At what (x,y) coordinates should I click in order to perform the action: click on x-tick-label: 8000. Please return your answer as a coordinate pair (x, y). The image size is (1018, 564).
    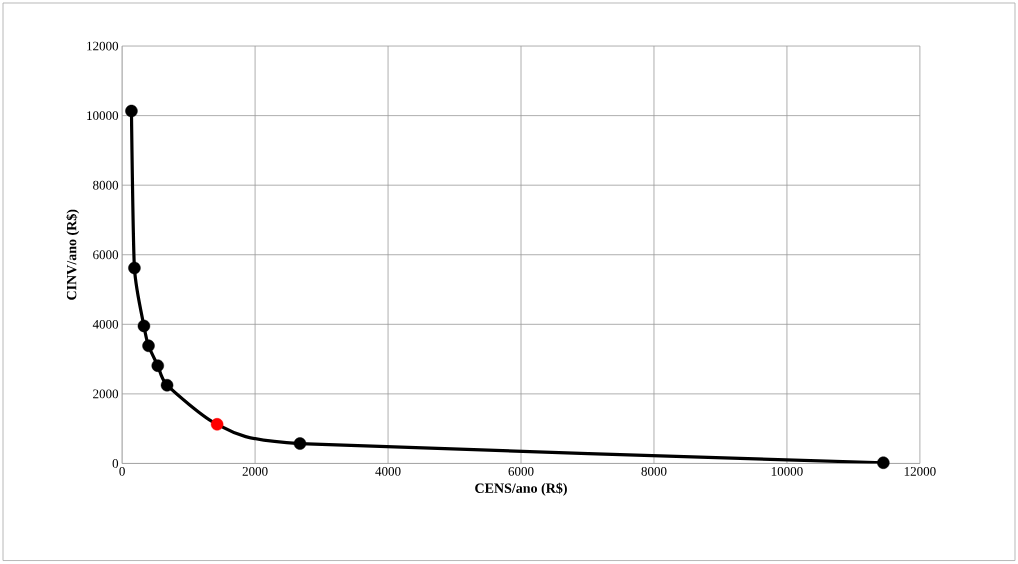
    Looking at the image, I should click on (654, 471).